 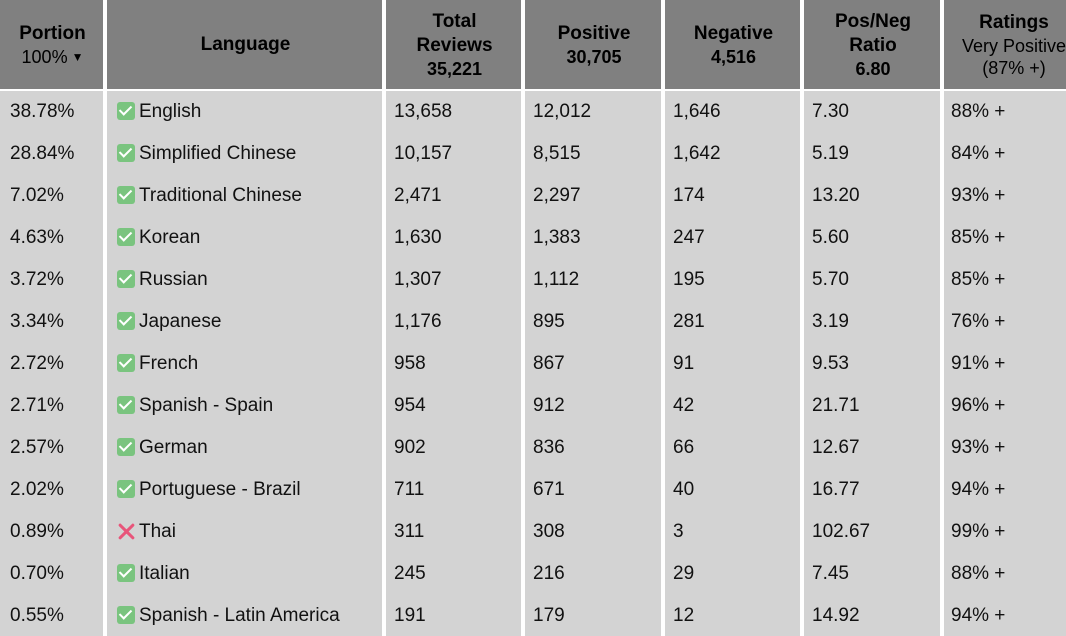 What do you see at coordinates (146, 532) in the screenshot?
I see `cell-language: Thai` at bounding box center [146, 532].